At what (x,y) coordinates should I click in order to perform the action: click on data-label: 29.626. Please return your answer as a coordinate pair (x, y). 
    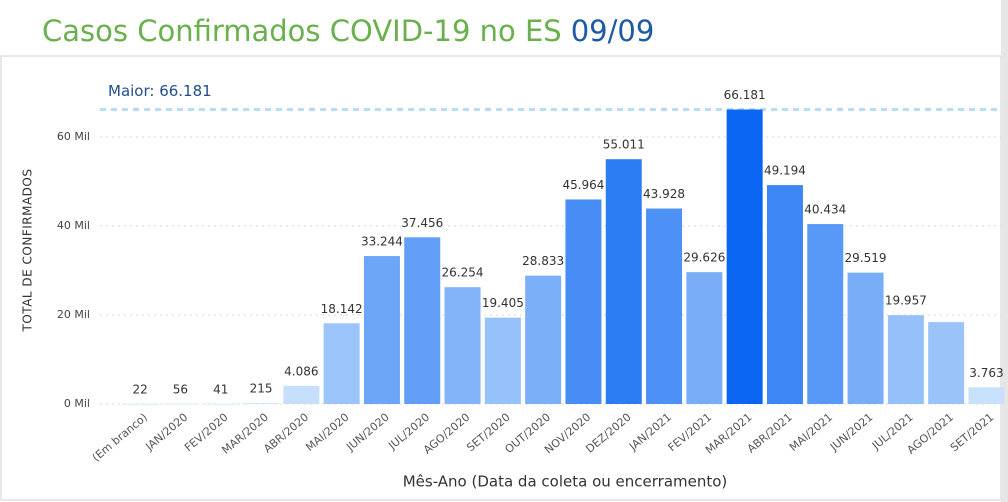
    Looking at the image, I should click on (704, 258).